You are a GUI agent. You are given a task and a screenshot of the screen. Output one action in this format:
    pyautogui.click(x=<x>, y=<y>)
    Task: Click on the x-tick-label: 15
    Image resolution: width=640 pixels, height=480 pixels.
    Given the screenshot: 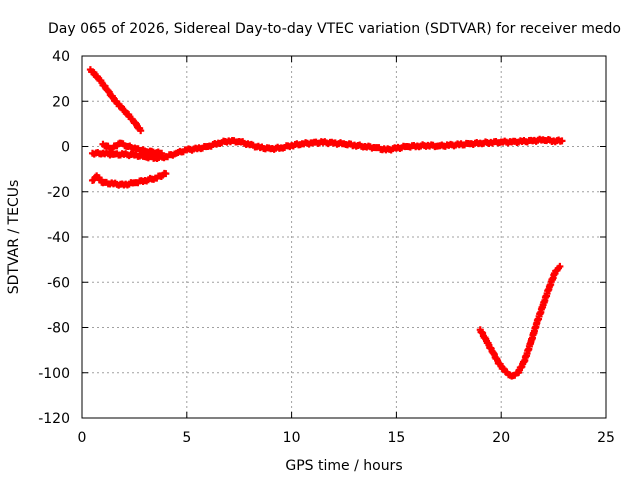 What is the action you would take?
    pyautogui.click(x=396, y=438)
    